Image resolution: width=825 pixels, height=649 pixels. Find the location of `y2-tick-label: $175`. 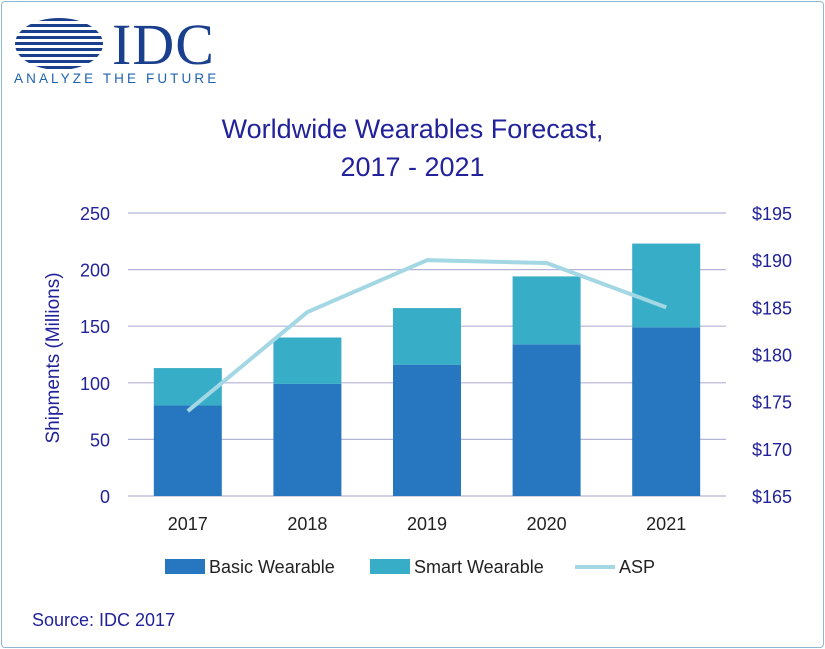

y2-tick-label: $175 is located at coordinates (772, 403).